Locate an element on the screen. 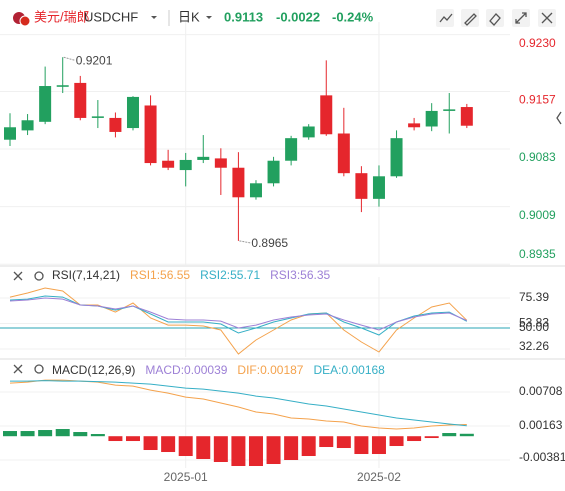  symbol: USDCHF is located at coordinates (111, 16).